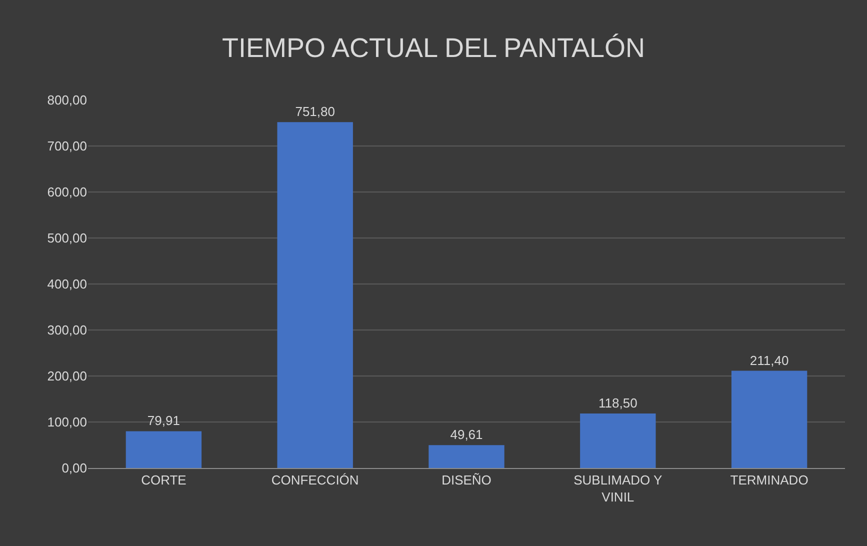 The image size is (867, 546). I want to click on y-tick-label: 100,00, so click(67, 422).